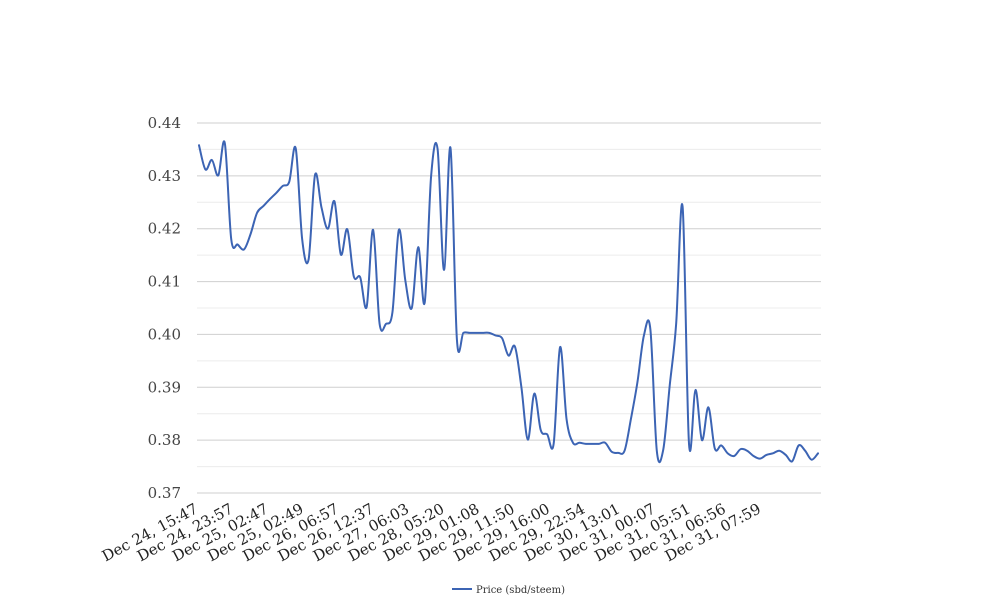  I want to click on y-axis-tick-labels: 0.37 0.38 0.39 0.40 0.41 0.42 0.43 0.44, so click(164, 308).